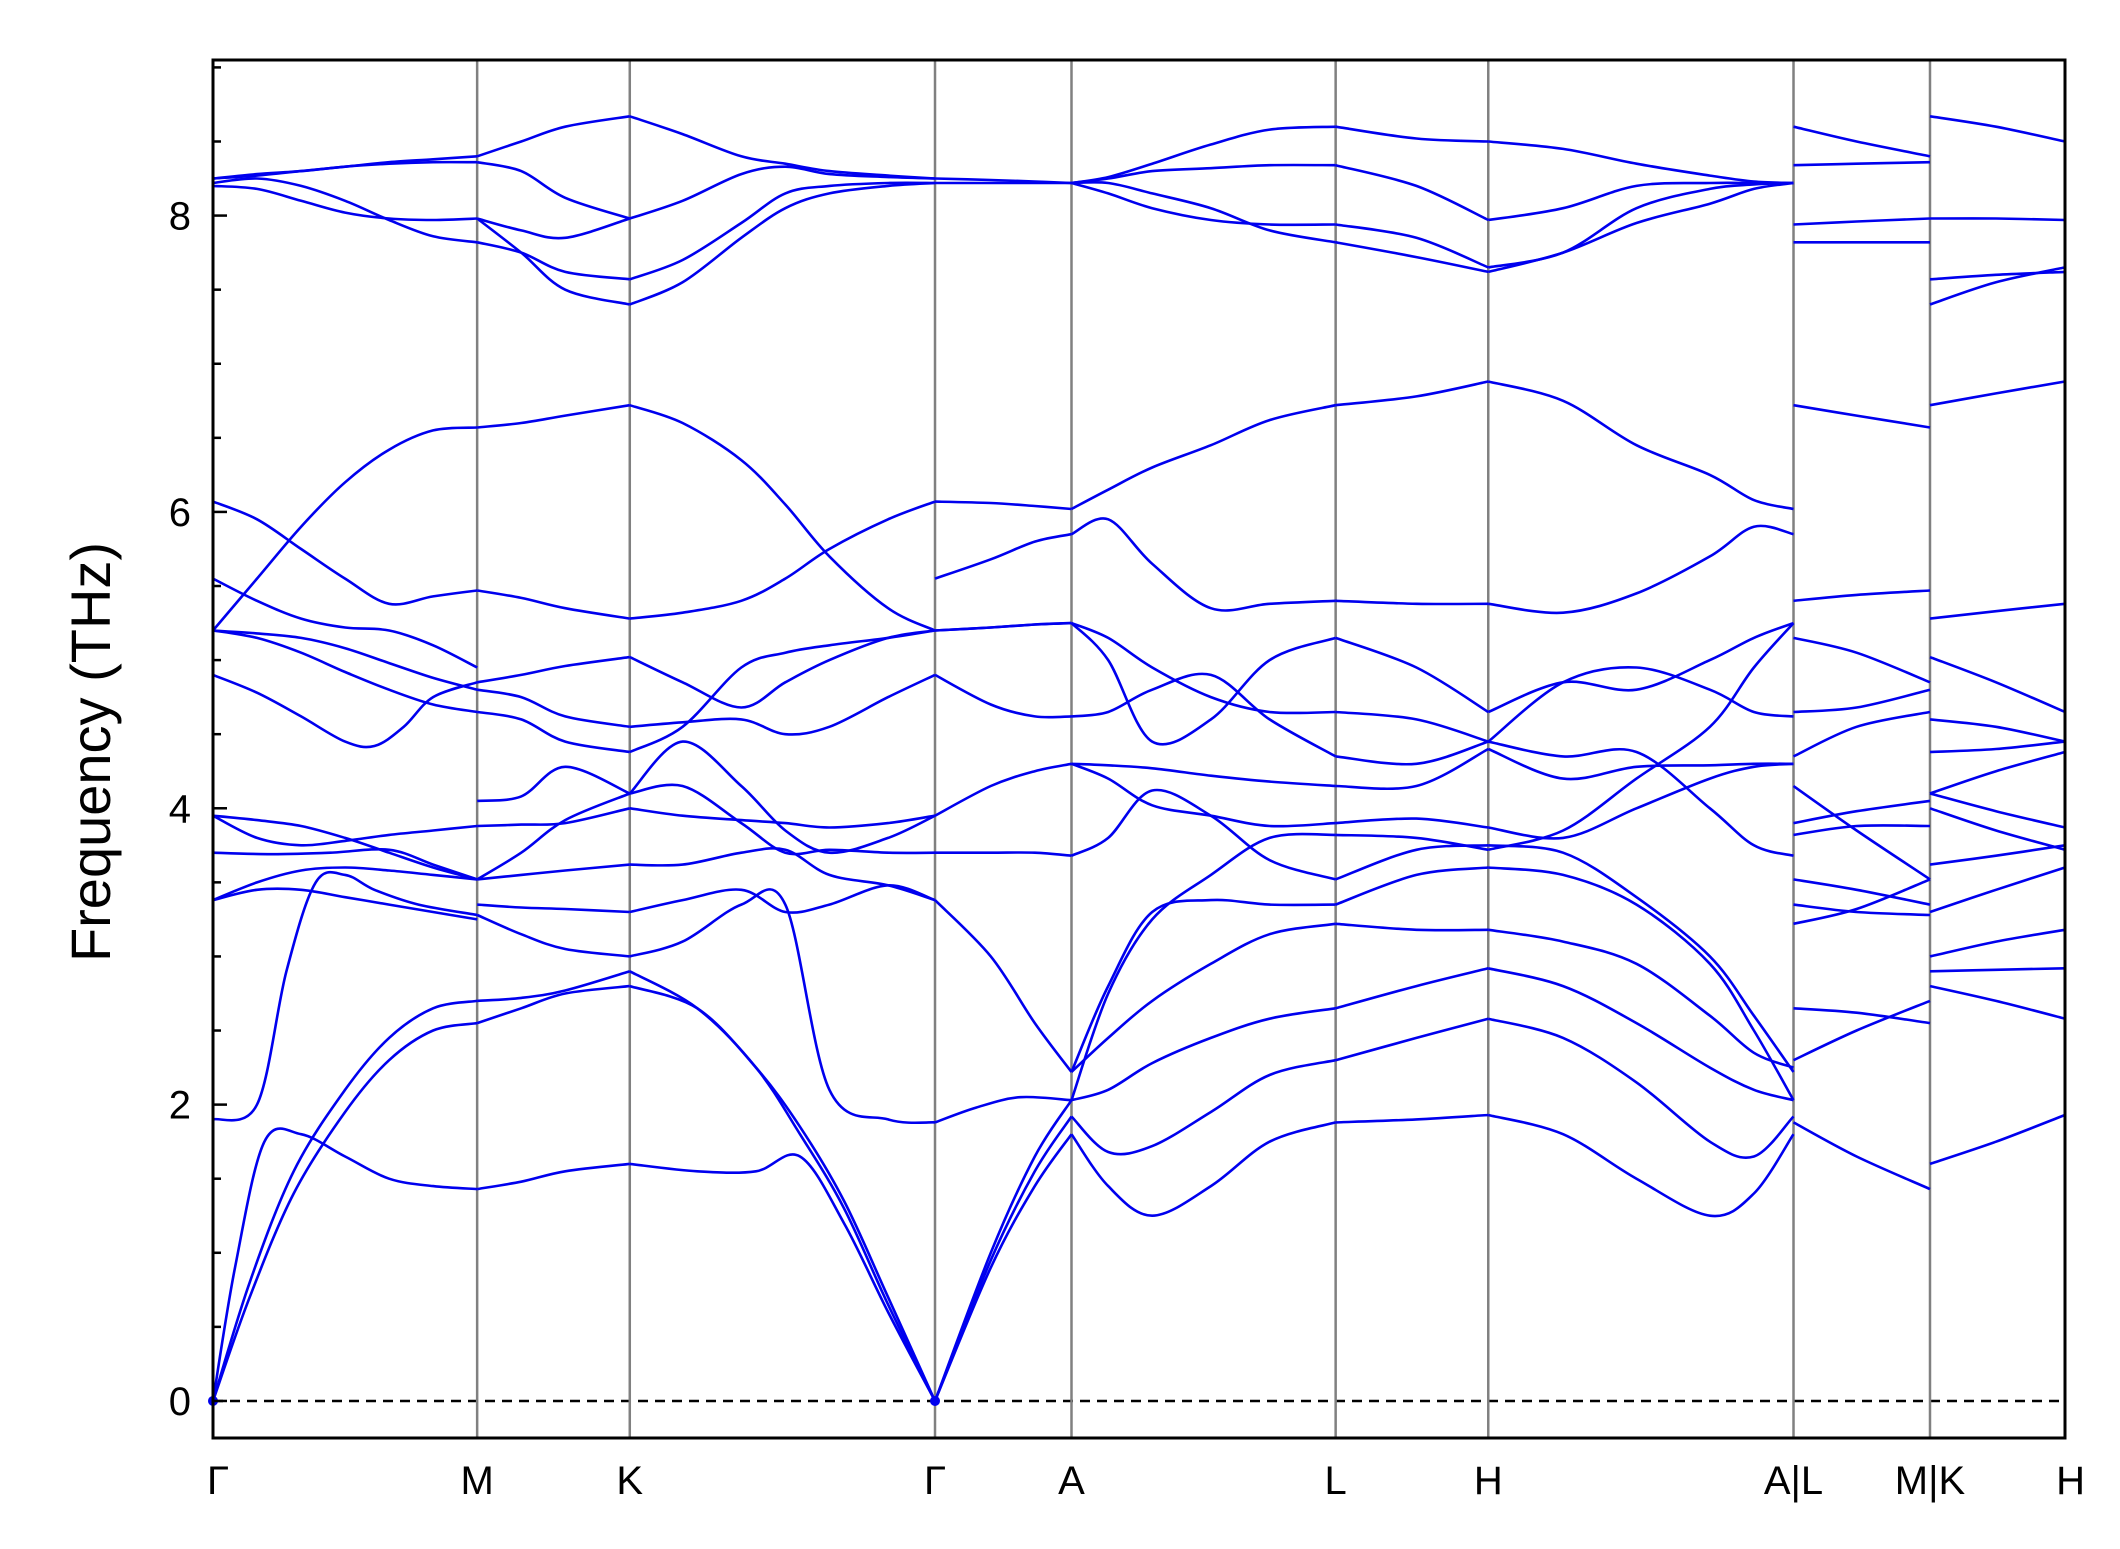  Describe the element at coordinates (180, 1106) in the screenshot. I see `y-tick-label: 2` at that location.